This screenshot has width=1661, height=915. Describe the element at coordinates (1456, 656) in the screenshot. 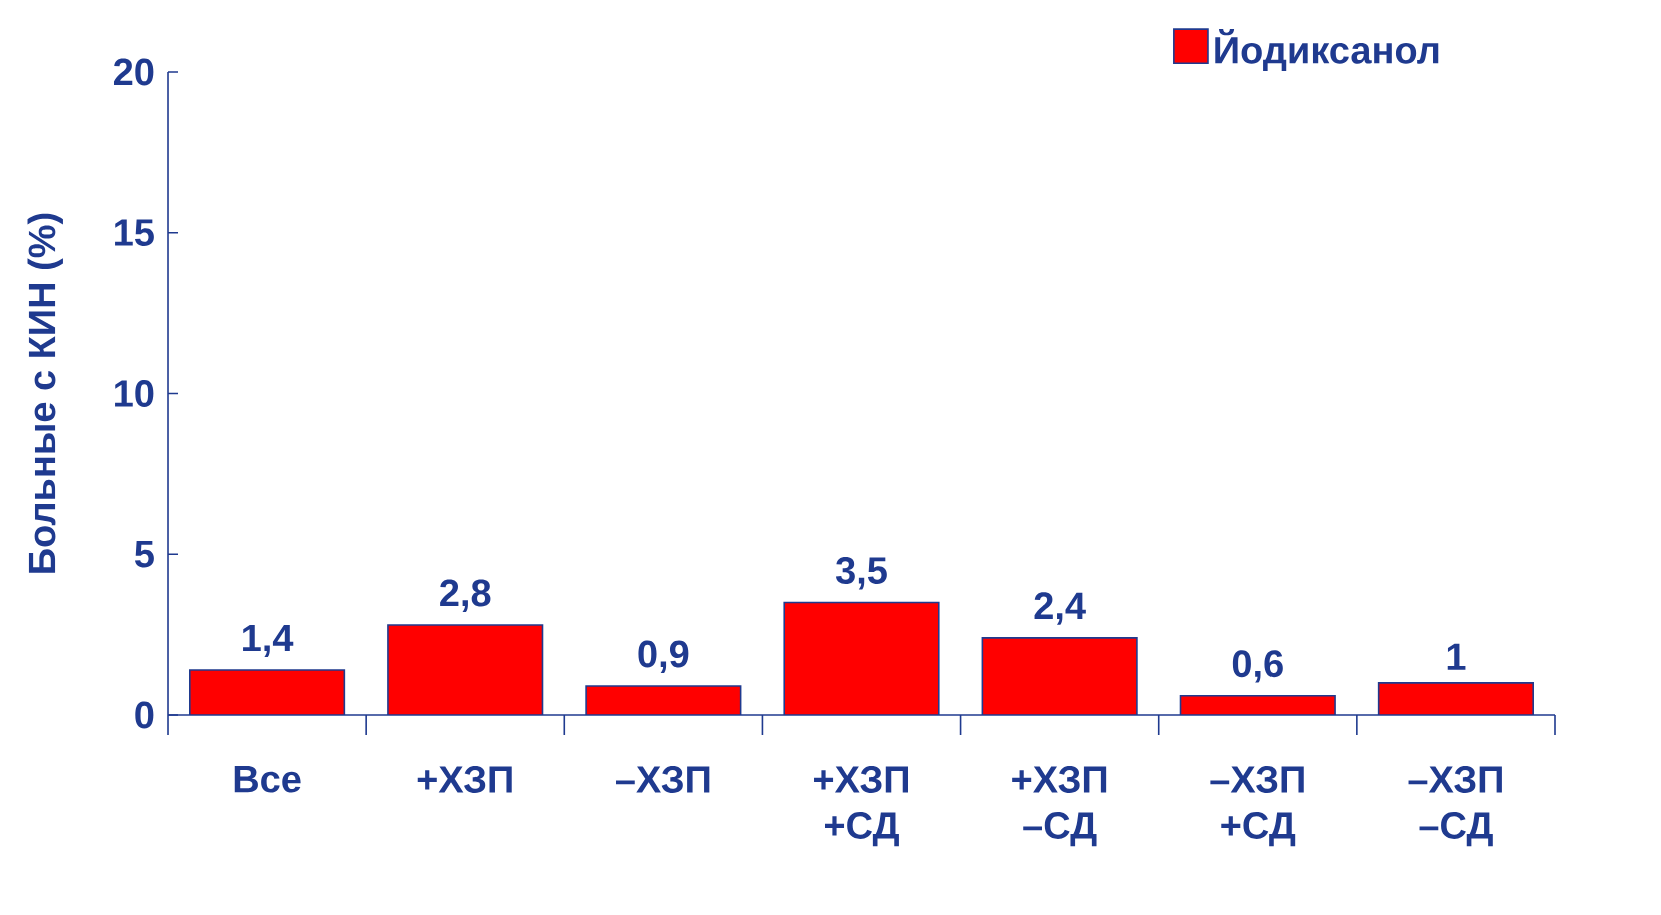

I see `text: 1` at that location.